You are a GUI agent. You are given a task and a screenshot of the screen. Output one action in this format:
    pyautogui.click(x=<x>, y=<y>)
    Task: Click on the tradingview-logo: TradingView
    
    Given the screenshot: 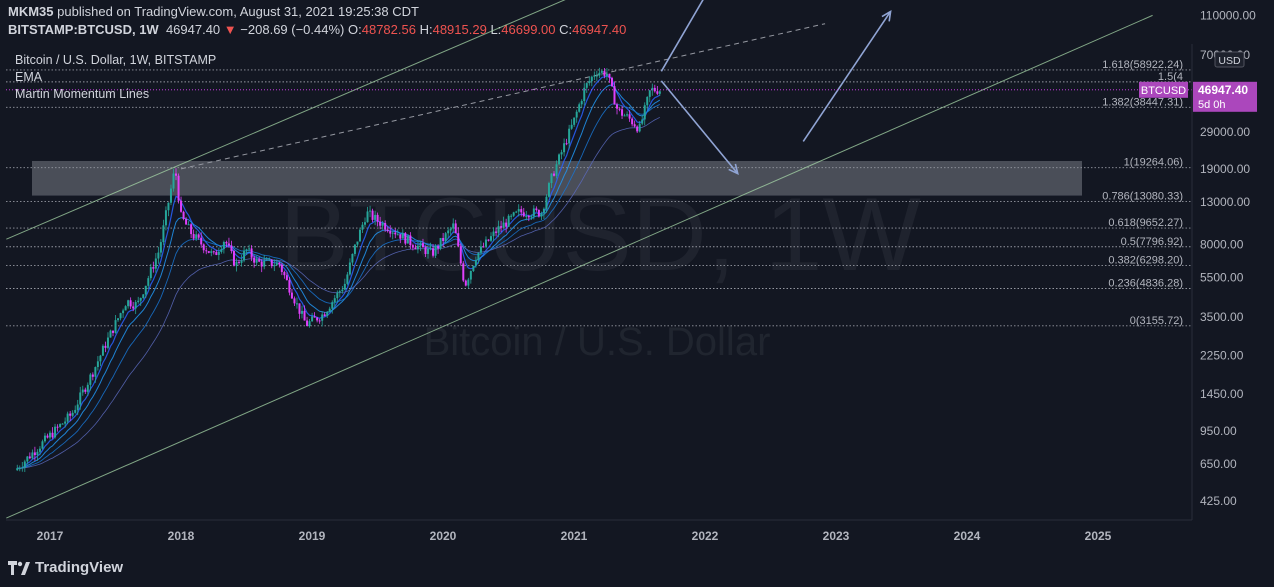 What is the action you would take?
    pyautogui.click(x=65, y=567)
    